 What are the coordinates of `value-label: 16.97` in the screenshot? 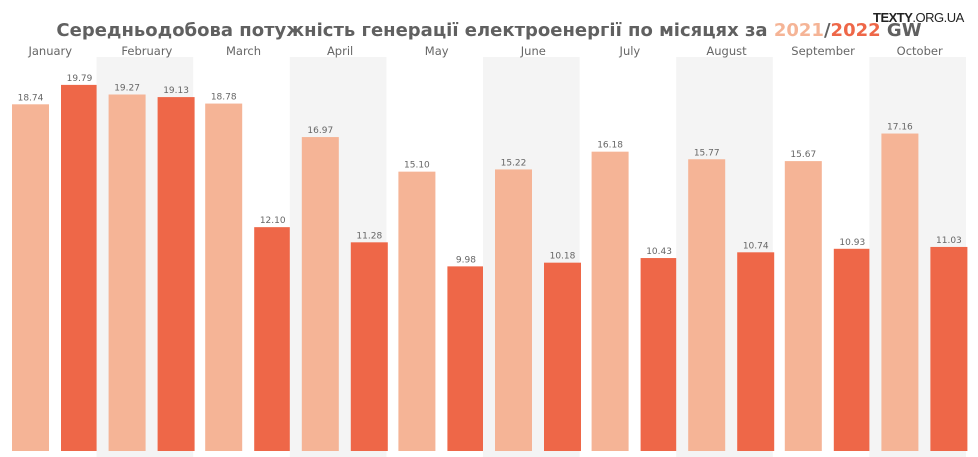 It's located at (320, 131).